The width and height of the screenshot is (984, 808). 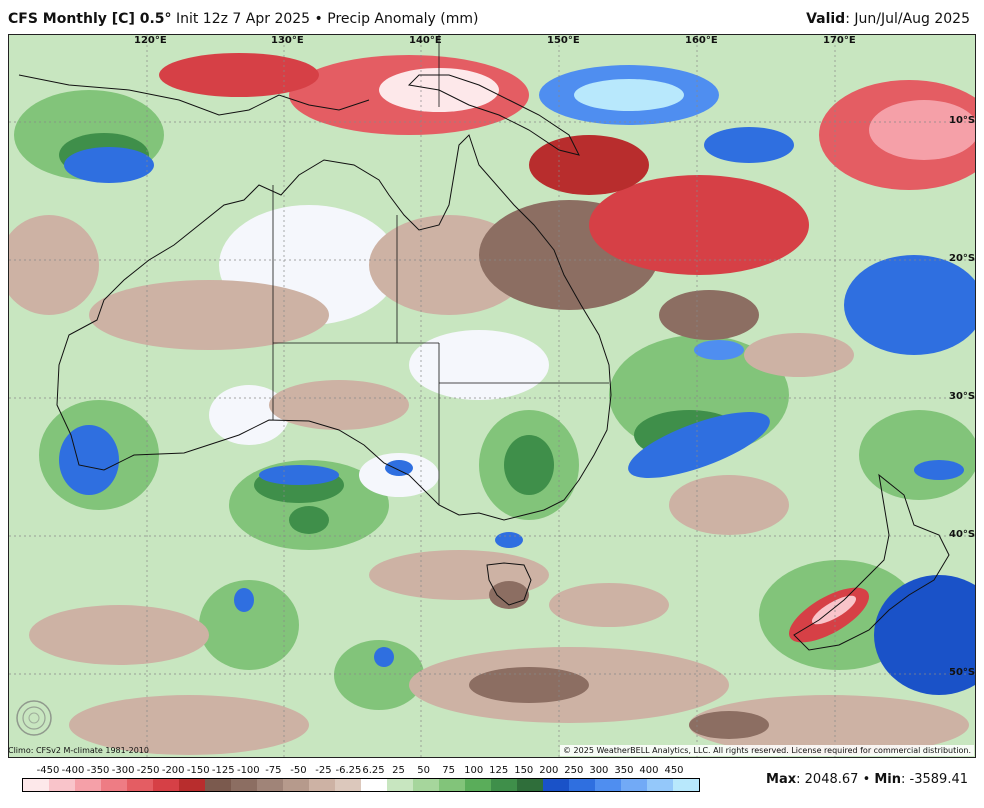 I want to click on lon-label-140: 140°E, so click(x=425, y=40).